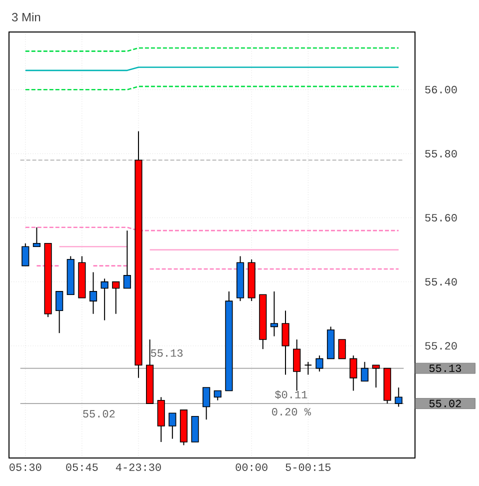  I want to click on y-tick-label: 55.40, so click(441, 282).